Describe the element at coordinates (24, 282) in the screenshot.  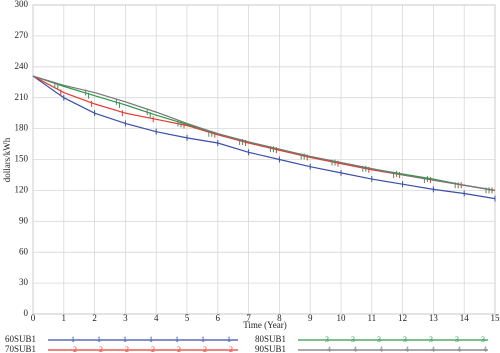
I see `y-tick-label: 30` at that location.